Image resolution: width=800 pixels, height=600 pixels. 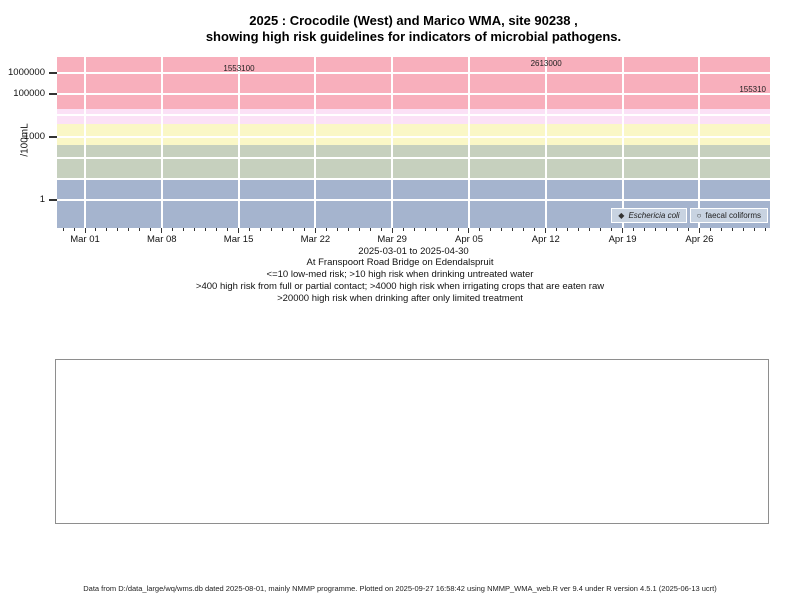 What do you see at coordinates (699, 215) in the screenshot?
I see `open-circle-icon: ○` at bounding box center [699, 215].